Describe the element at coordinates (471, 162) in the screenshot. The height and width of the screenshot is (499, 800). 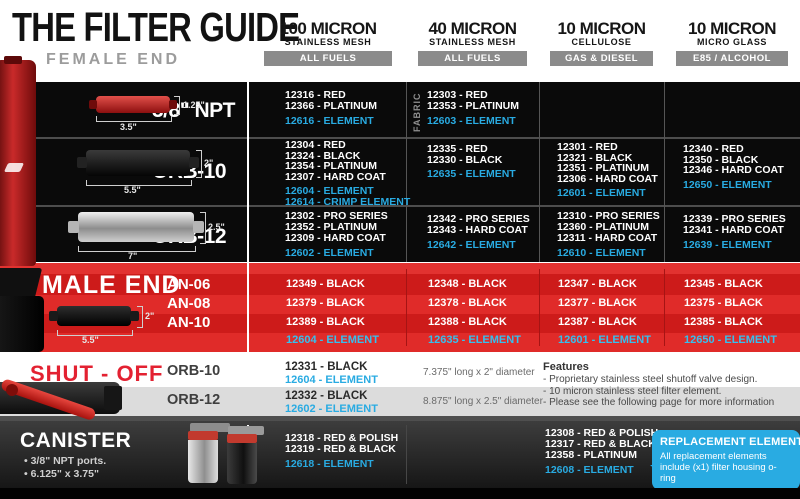
I see `parts-cell: 12335 - RED 12330 - BLACK 12635 - ELEMENT` at that location.